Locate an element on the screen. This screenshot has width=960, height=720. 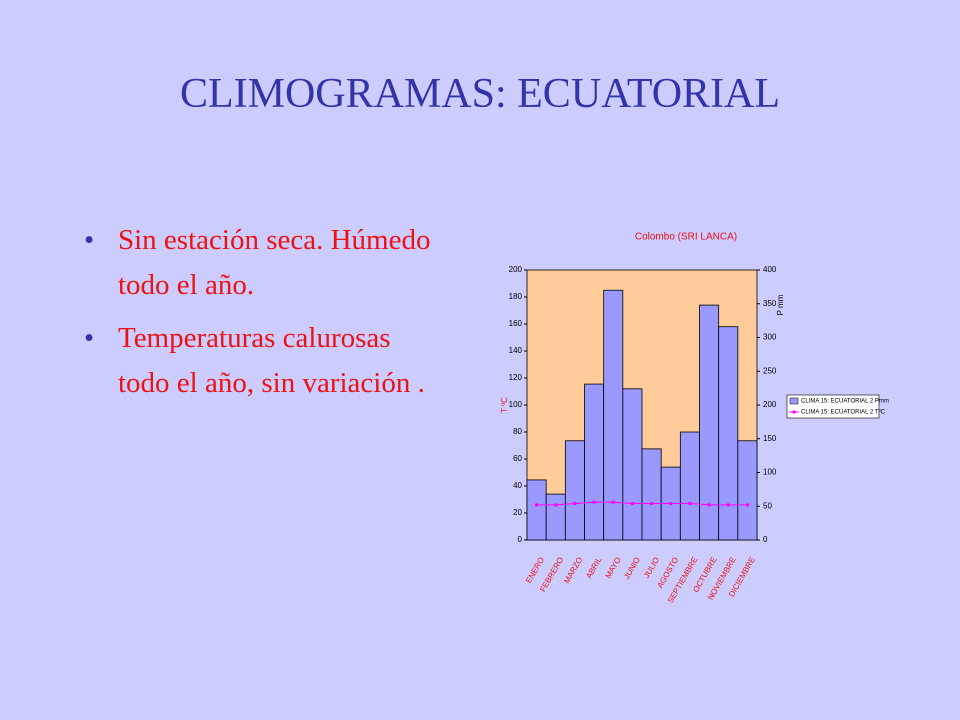
chart-title: Colombo (SRI LANCA) is located at coordinates (686, 237).